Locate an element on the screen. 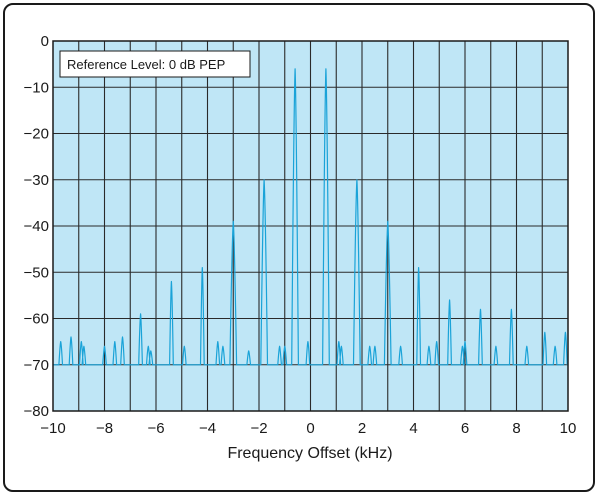  y-tick-label: −60 is located at coordinates (36, 319).